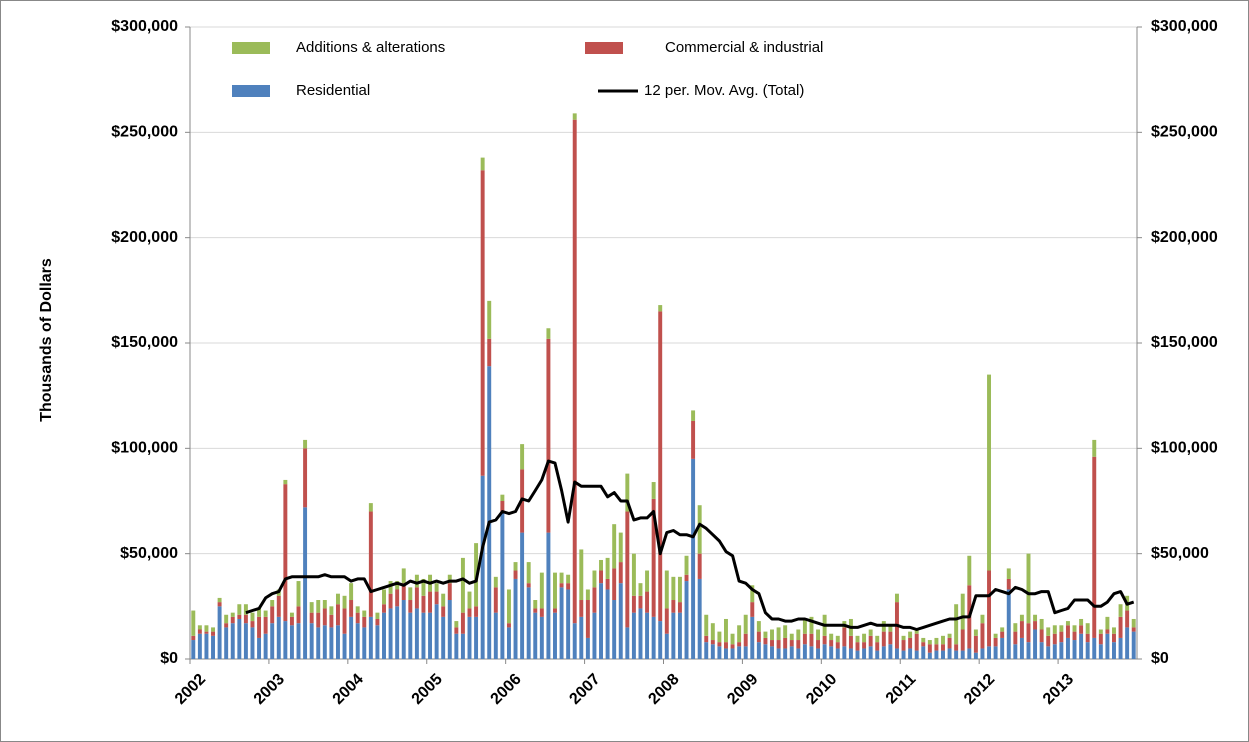 This screenshot has height=742, width=1249. What do you see at coordinates (144, 342) in the screenshot?
I see `y-tick-label: $150,000` at bounding box center [144, 342].